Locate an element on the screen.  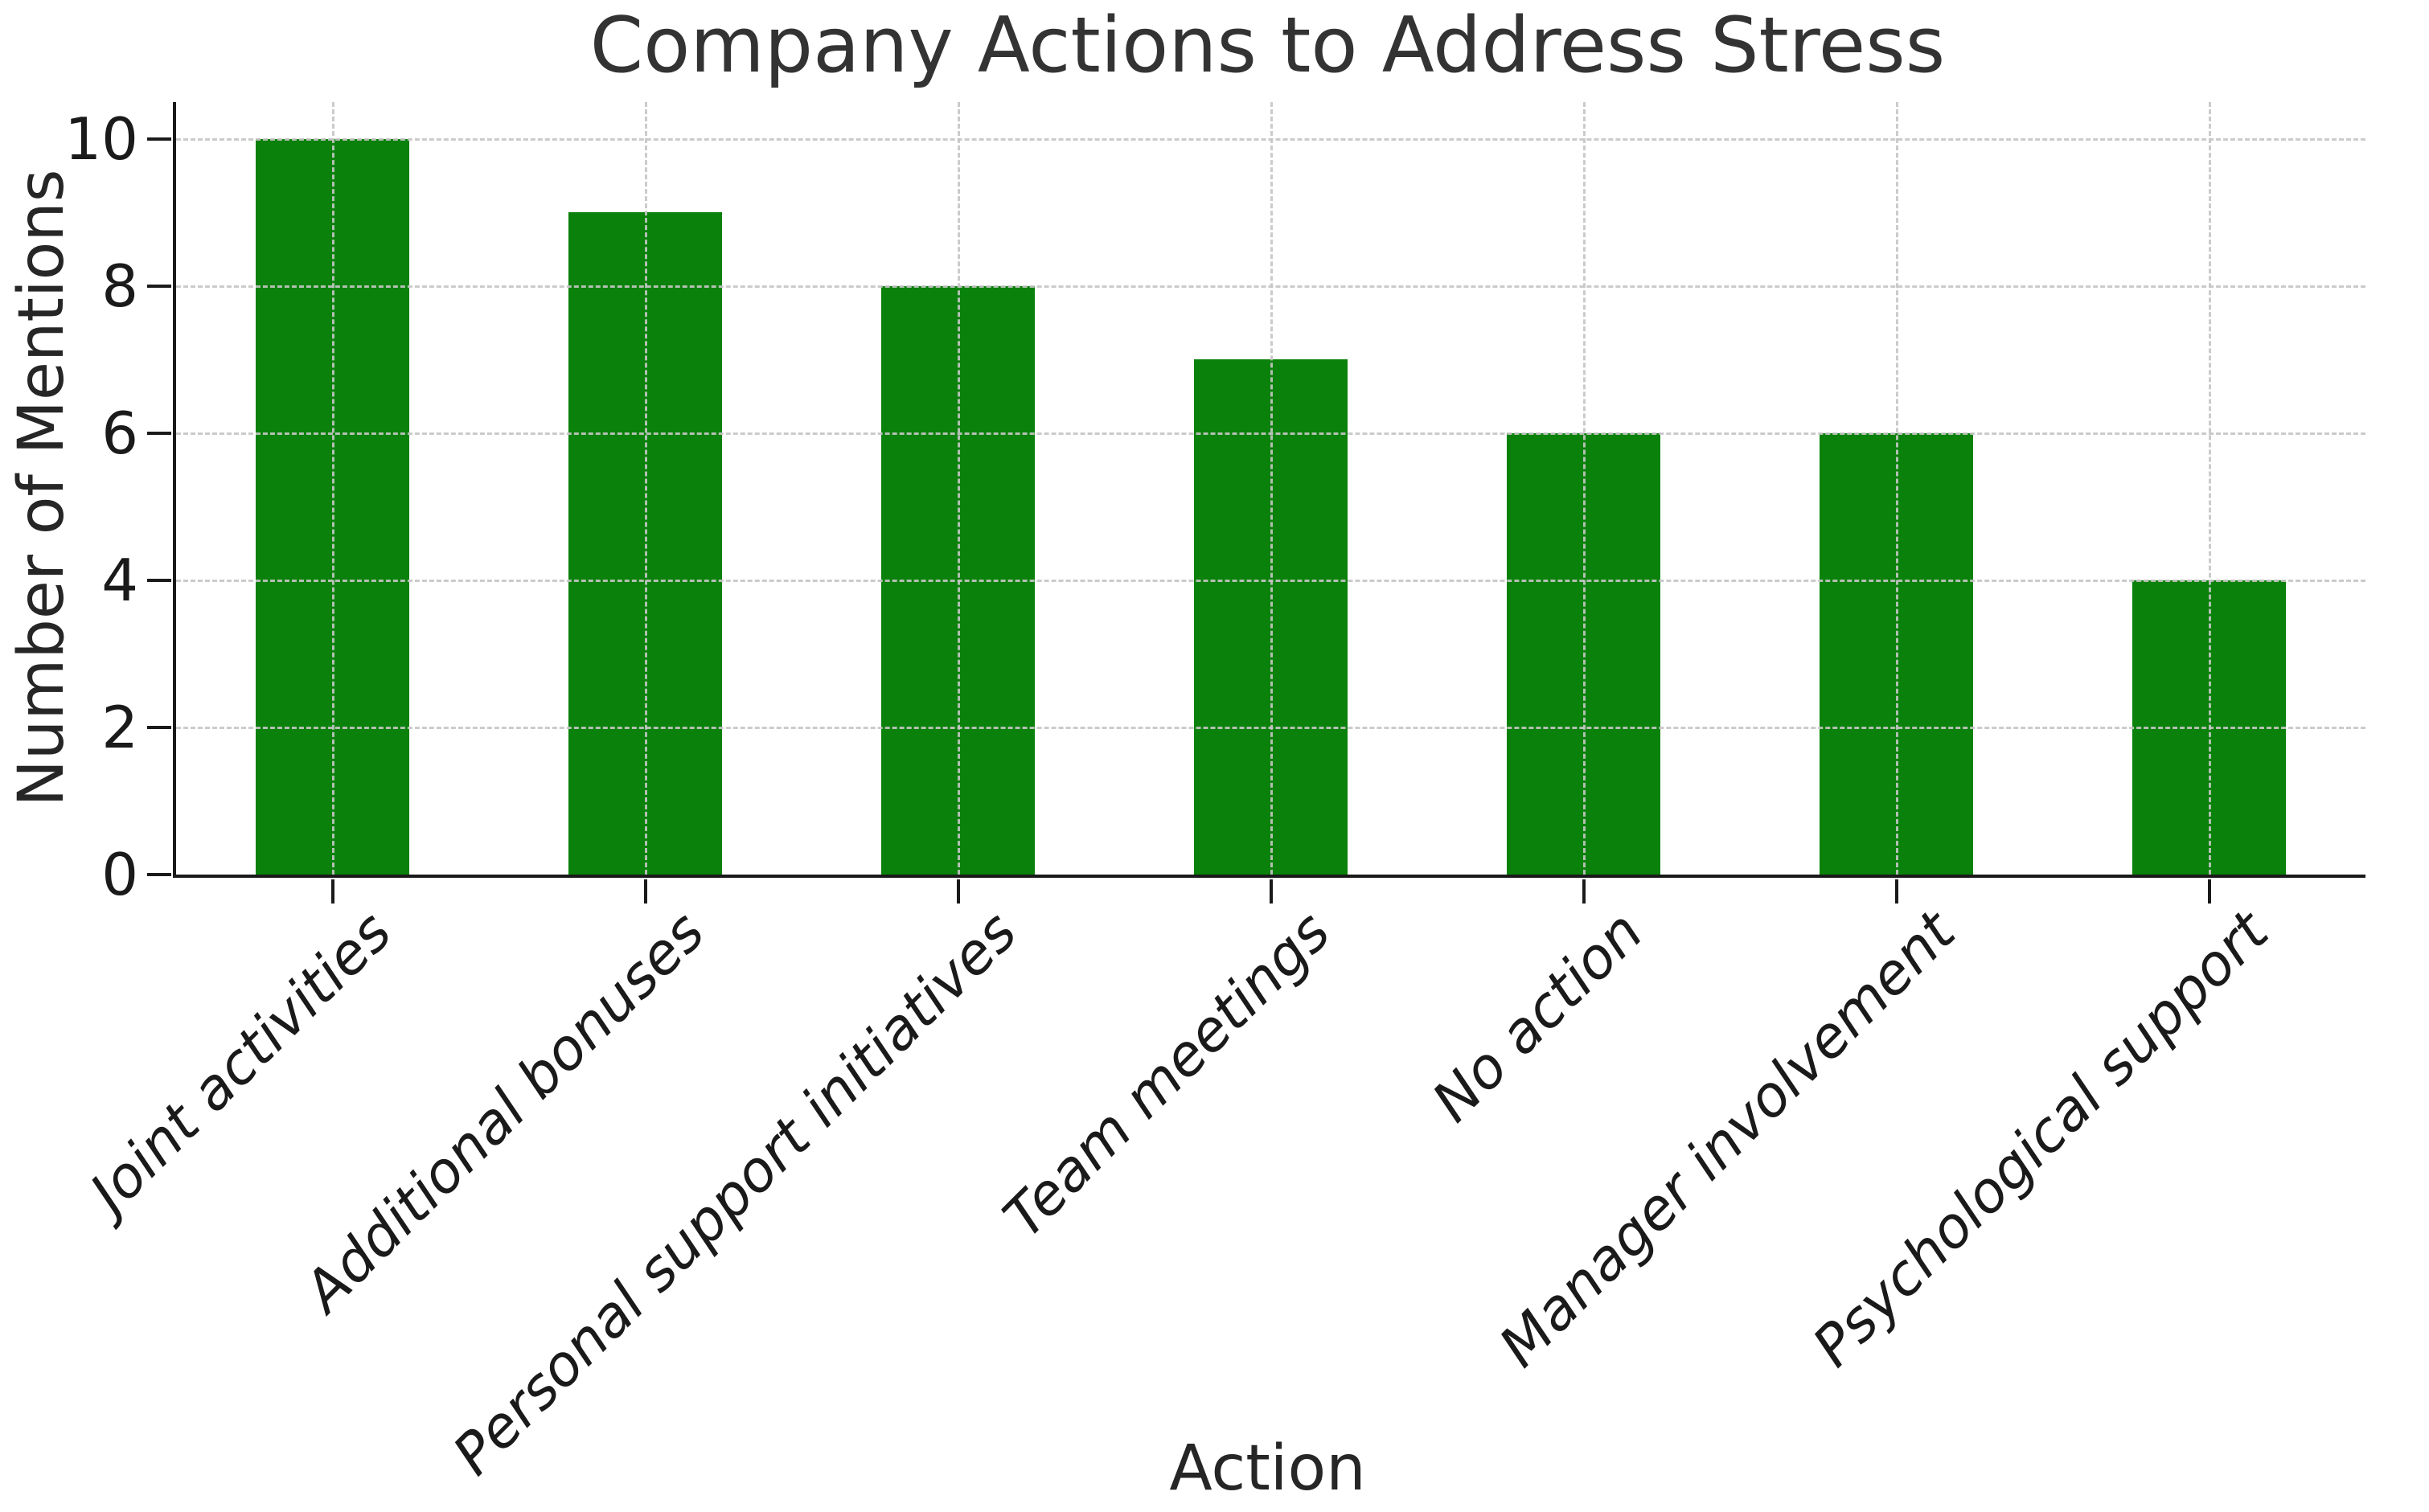
gridline-x-team-meetings is located at coordinates (1271, 488).